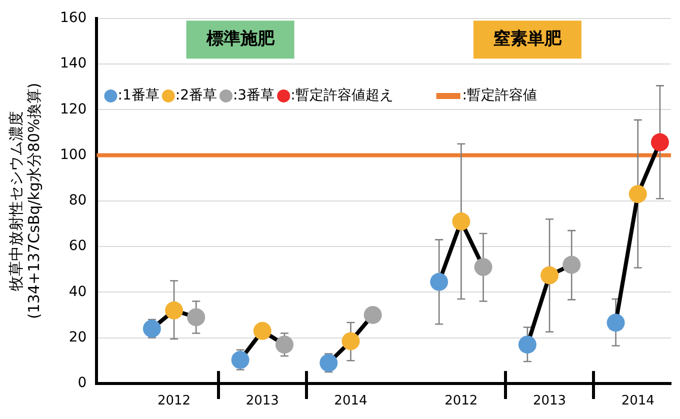  What do you see at coordinates (24, 201) in the screenshot?
I see `y-axis-title: 牧草中放射性セシウム濃度 (134+137CsBq/kg水分80%換算)` at bounding box center [24, 201].